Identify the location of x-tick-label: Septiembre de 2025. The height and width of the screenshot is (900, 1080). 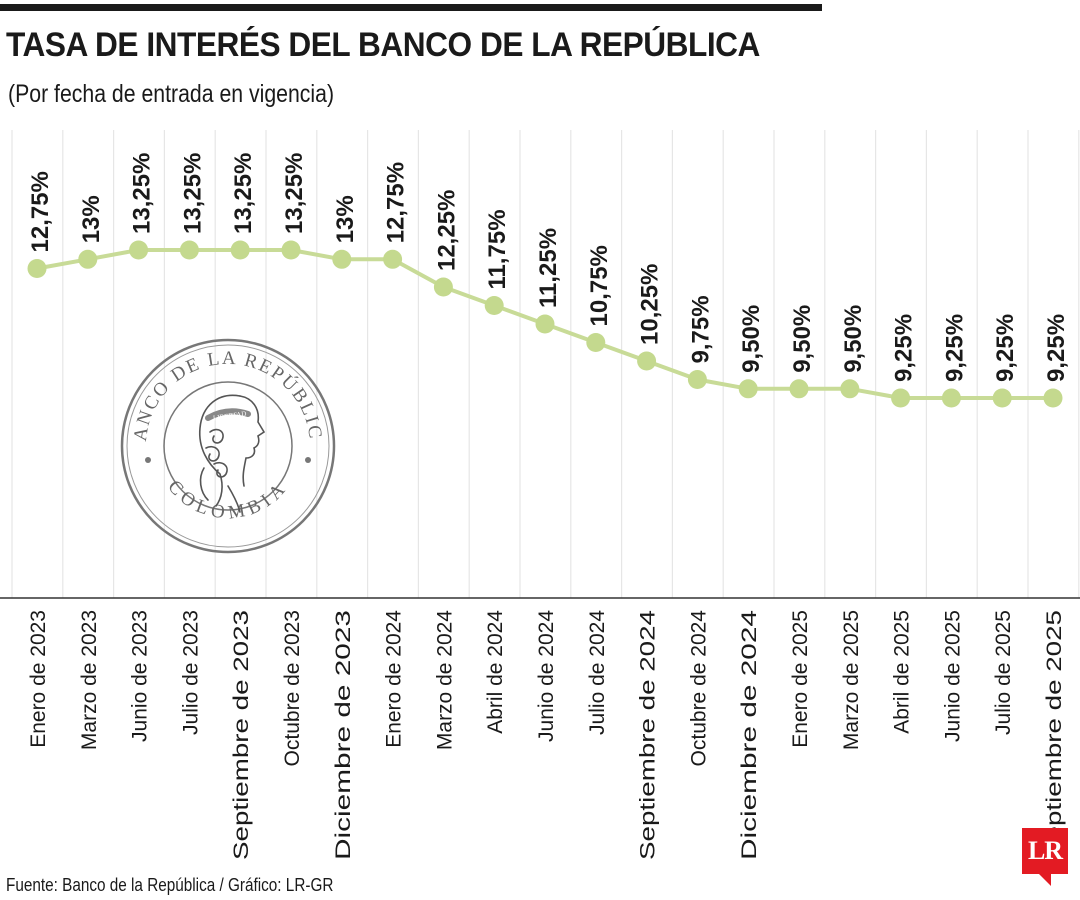
(1054, 735).